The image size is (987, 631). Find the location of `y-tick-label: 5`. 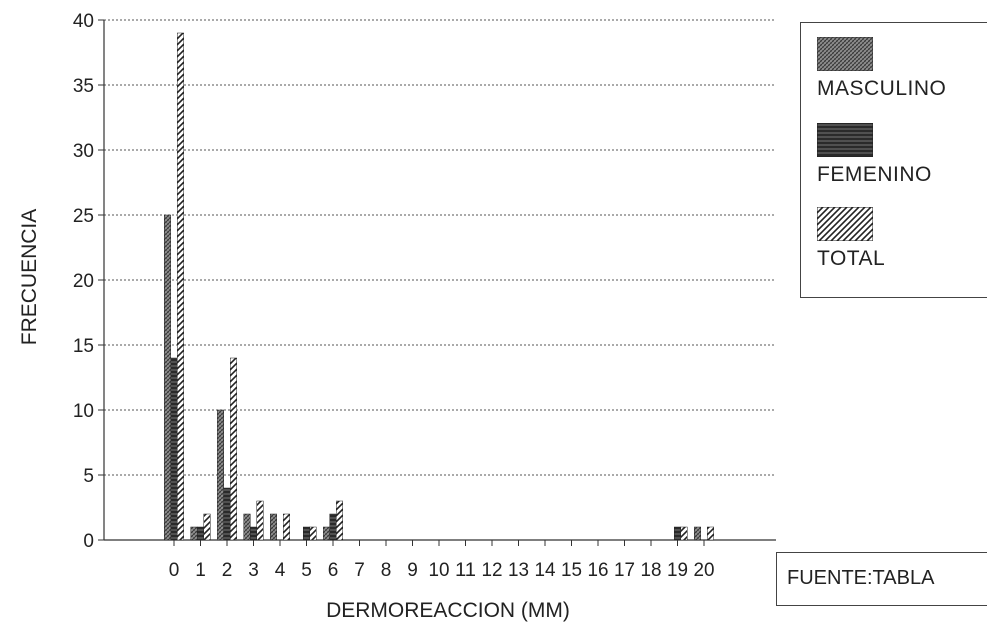

y-tick-label: 5 is located at coordinates (88, 476).